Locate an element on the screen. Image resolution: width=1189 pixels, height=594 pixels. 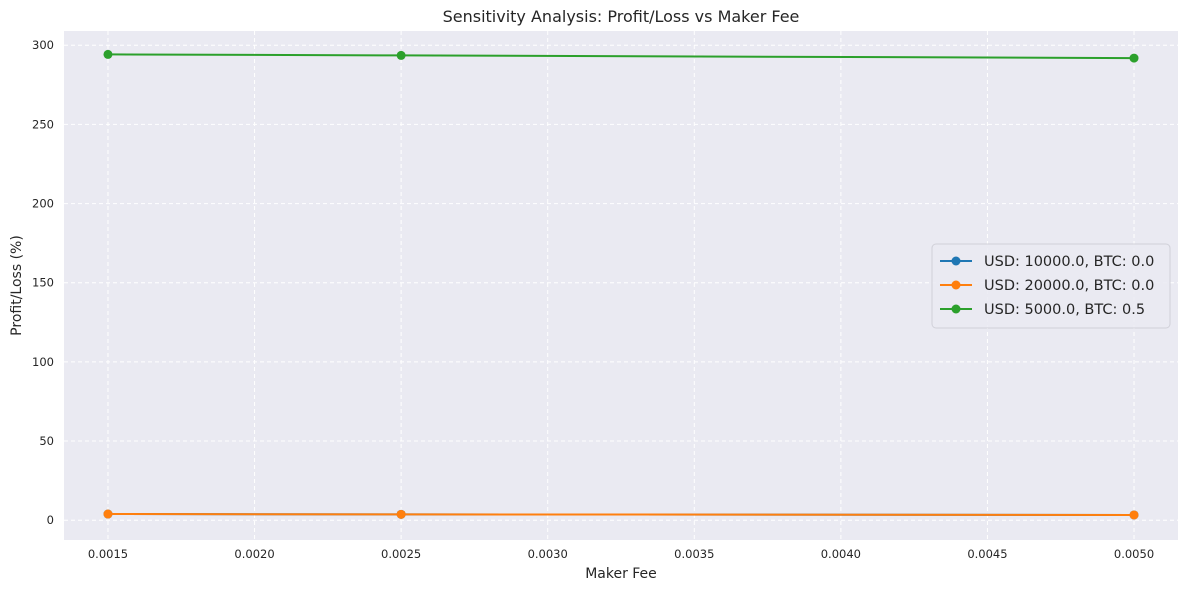
y-axis-ticks: 0 50 100 150 200 250 300 is located at coordinates (43, 282).